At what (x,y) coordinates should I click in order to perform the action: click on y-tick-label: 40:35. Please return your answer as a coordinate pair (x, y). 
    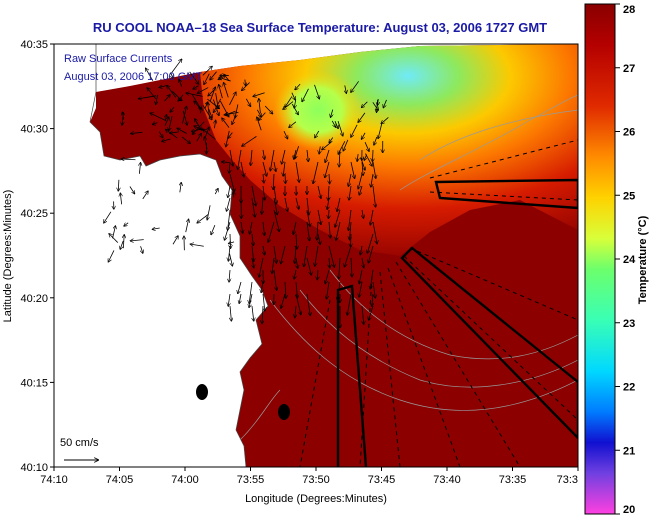
    Looking at the image, I should click on (34, 45).